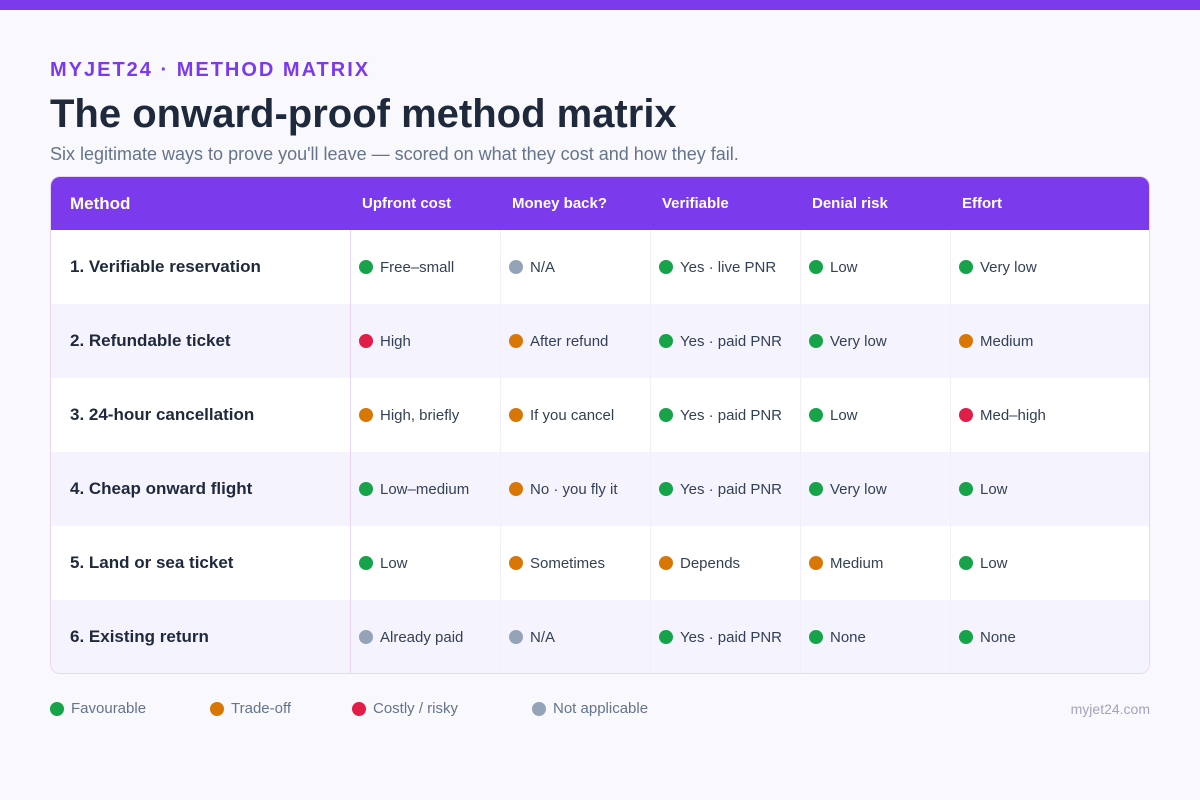  Describe the element at coordinates (574, 489) in the screenshot. I see `cell-value: No · you fly it` at that location.